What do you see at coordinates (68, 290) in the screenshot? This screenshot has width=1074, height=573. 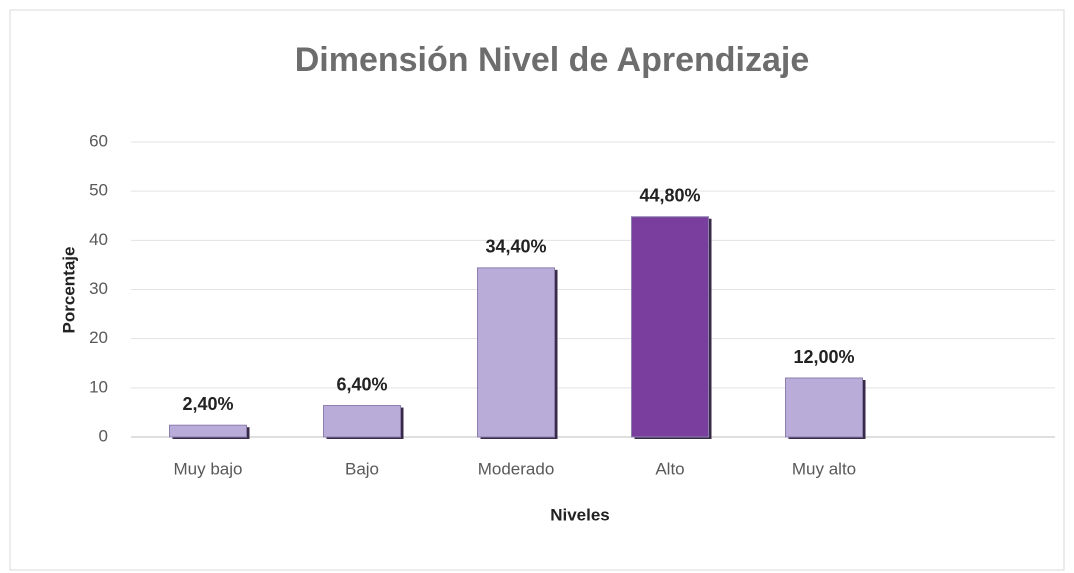 I see `y-axis-label: Porcentaje` at bounding box center [68, 290].